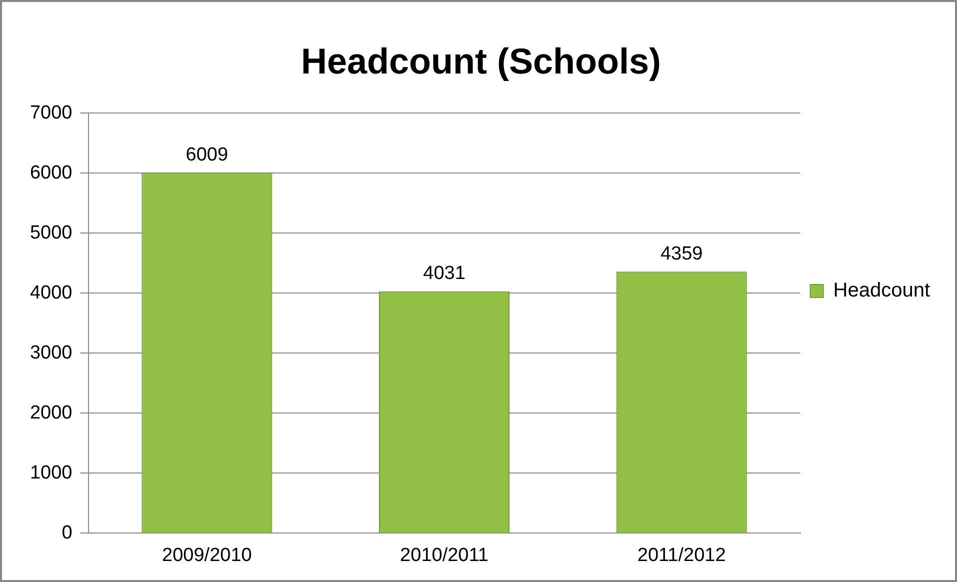  Describe the element at coordinates (444, 555) in the screenshot. I see `x-tick-label: 2010/2011` at that location.